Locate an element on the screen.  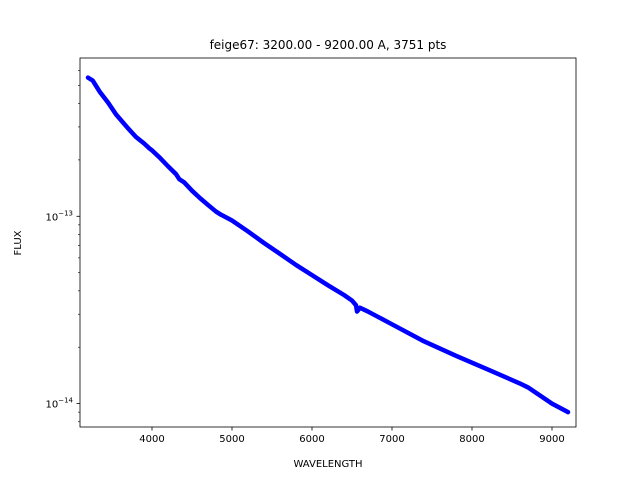
x-tick-label: 5000 is located at coordinates (231, 439).